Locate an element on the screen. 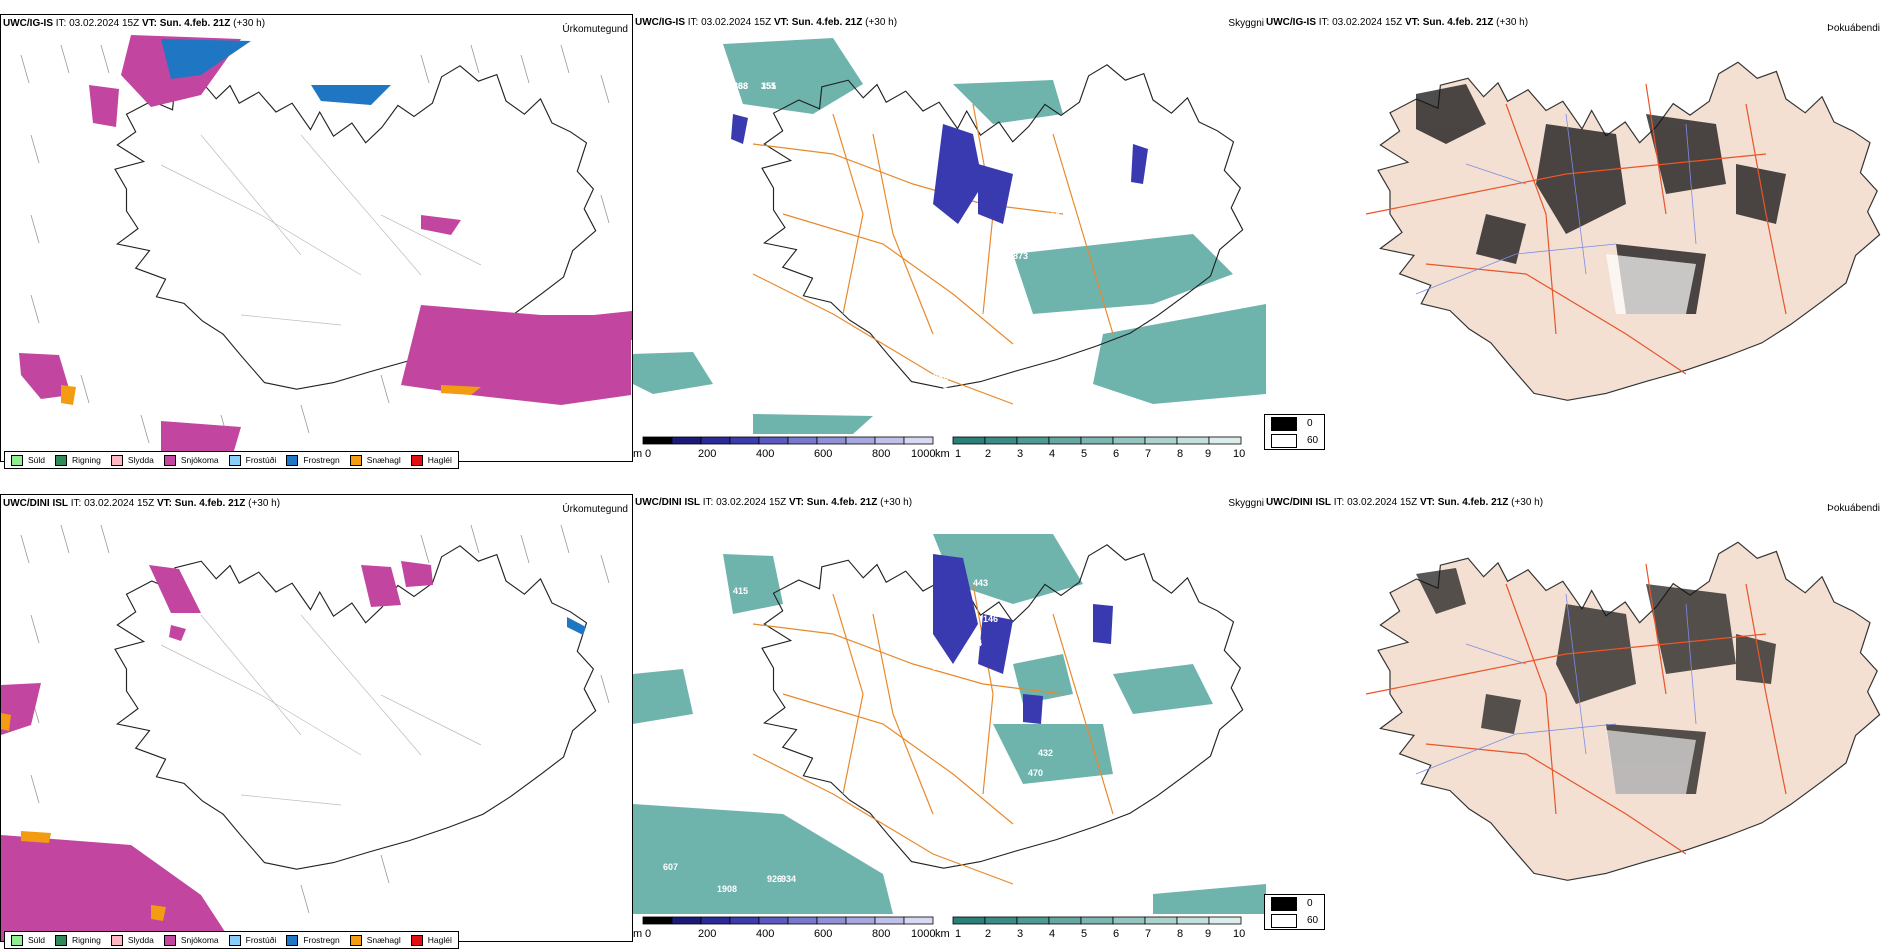  legend-item: Súld is located at coordinates (28, 460).